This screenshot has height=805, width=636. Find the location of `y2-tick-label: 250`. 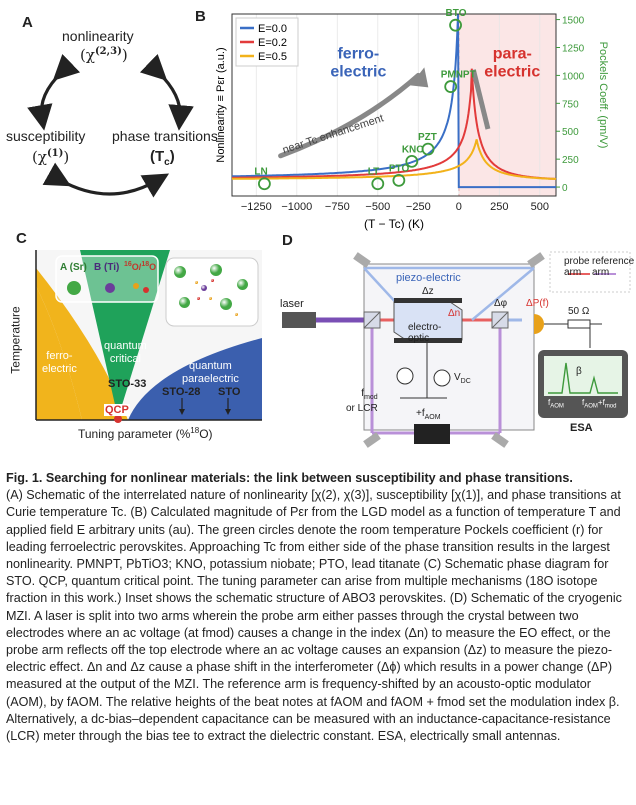

y2-tick-label: 250 is located at coordinates (570, 160).